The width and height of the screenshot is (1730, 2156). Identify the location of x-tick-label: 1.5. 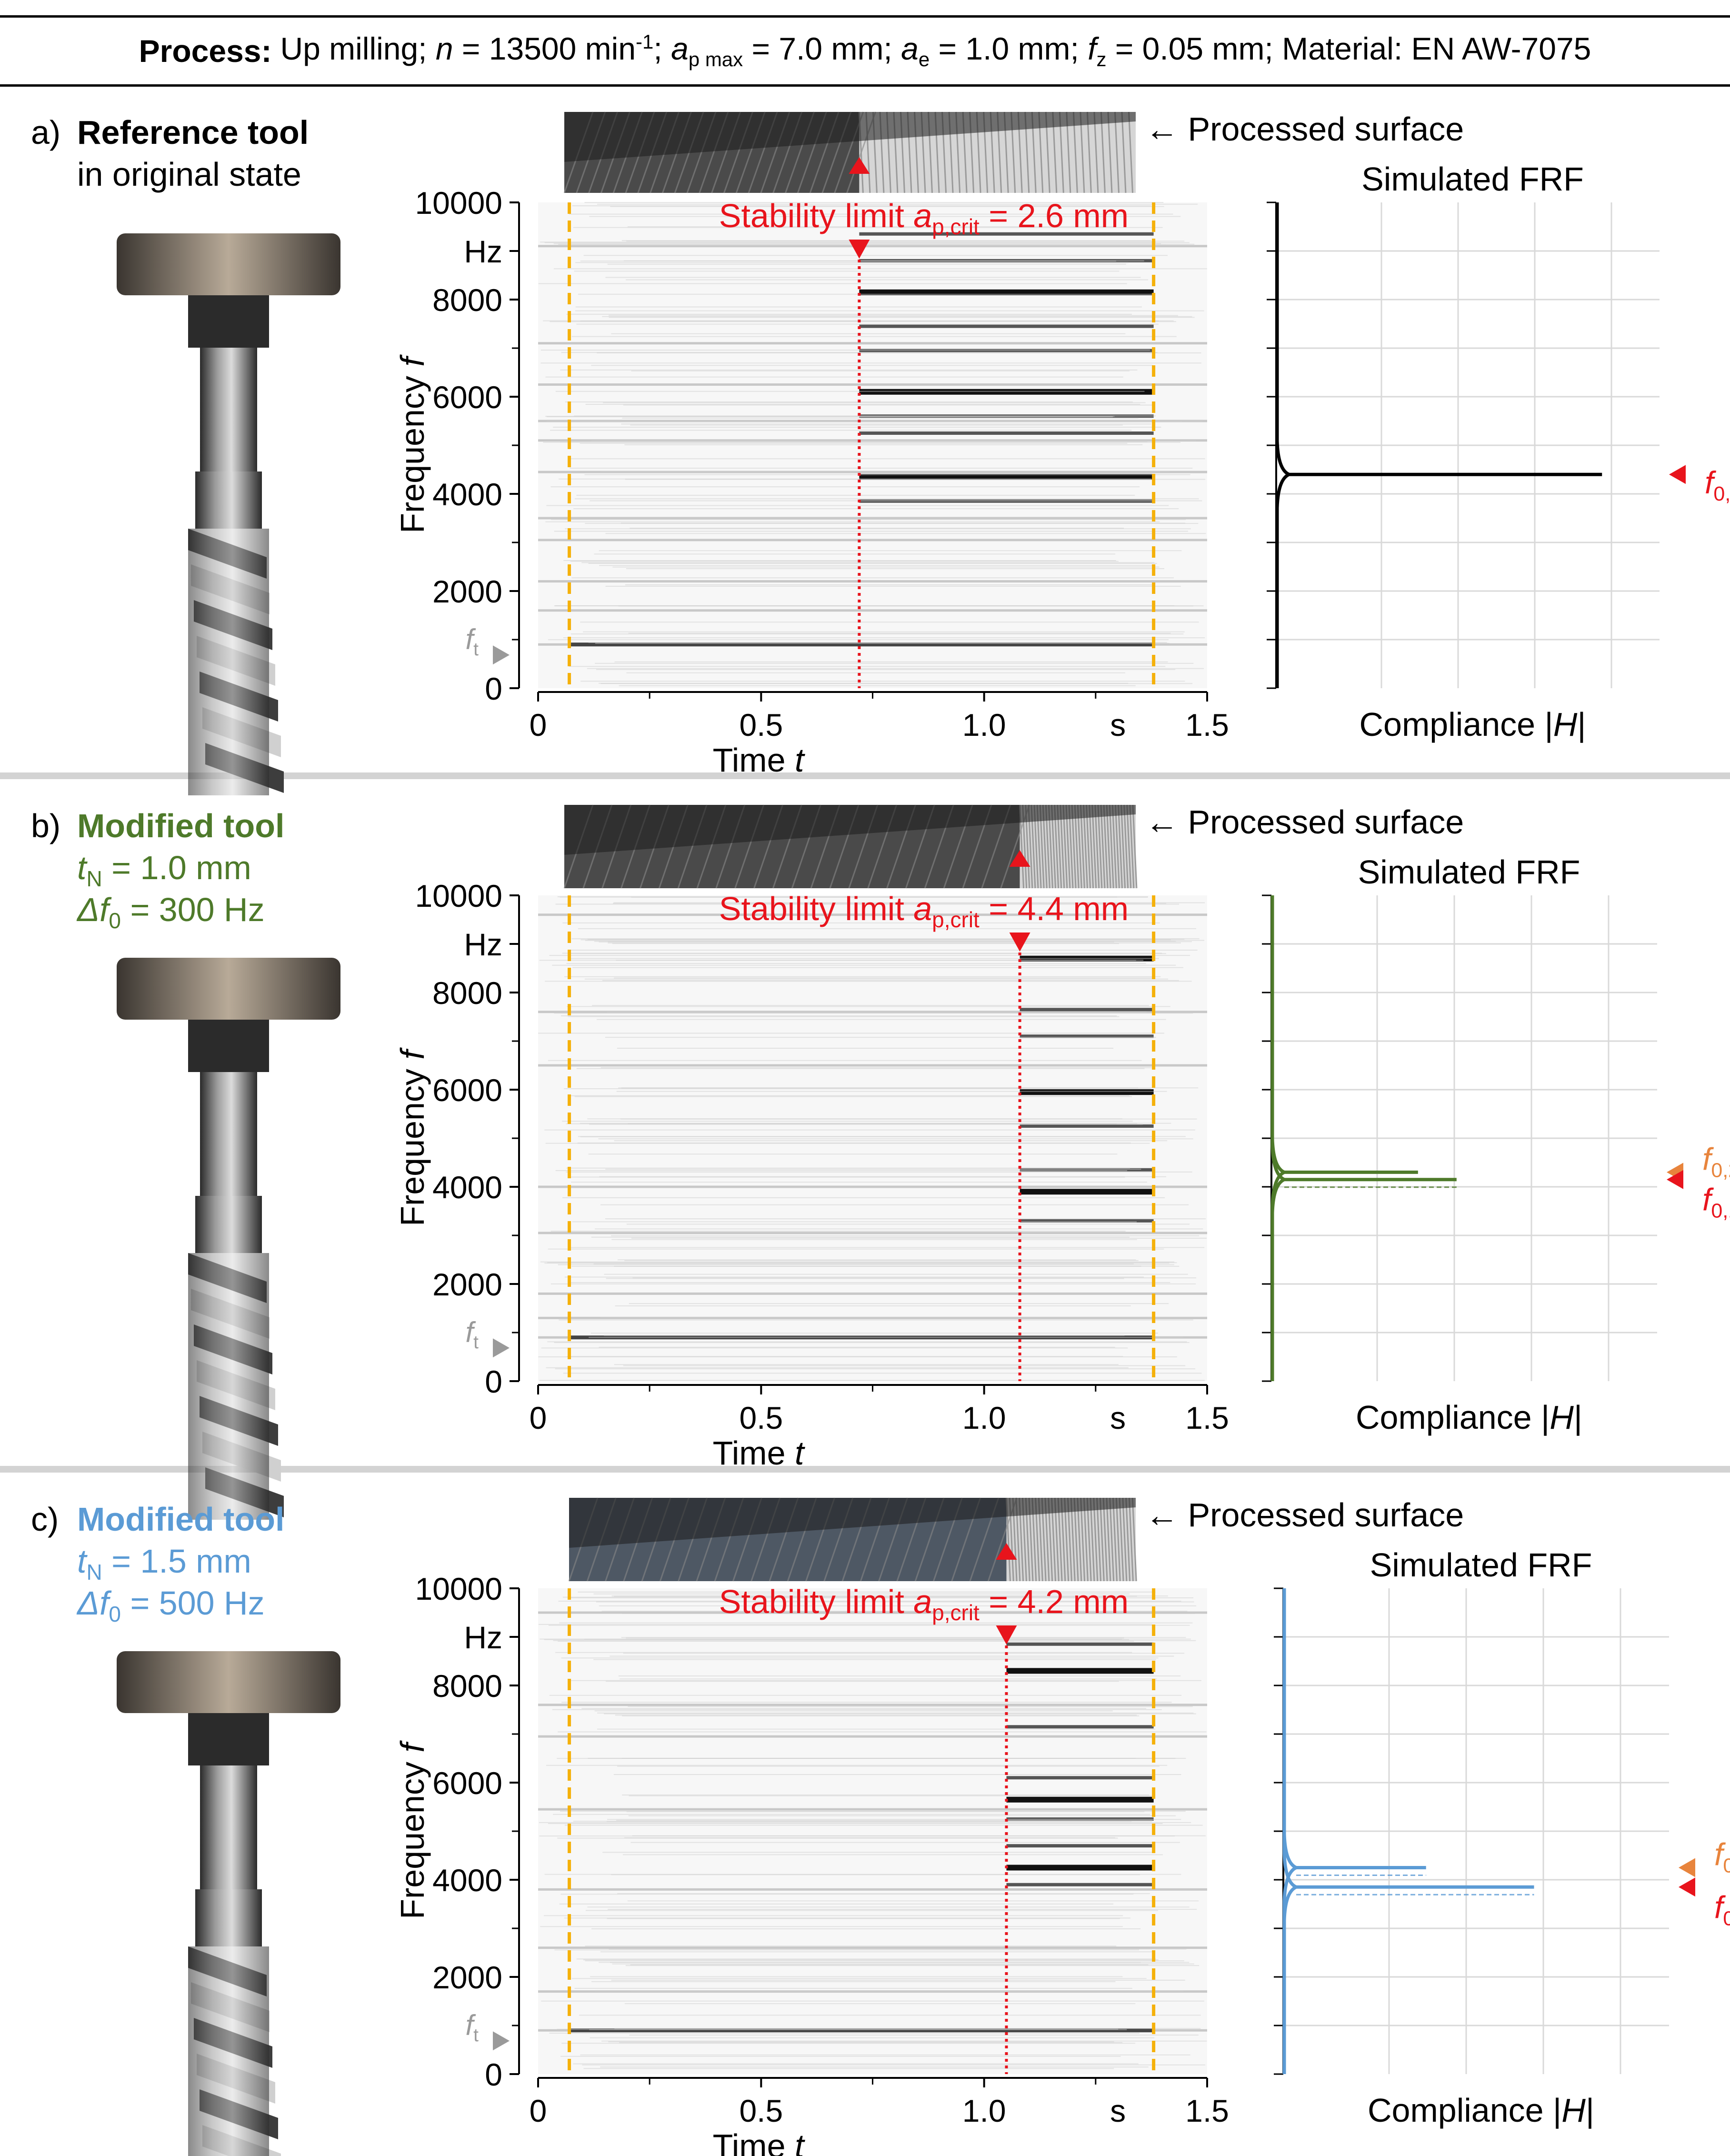
(1207, 1417).